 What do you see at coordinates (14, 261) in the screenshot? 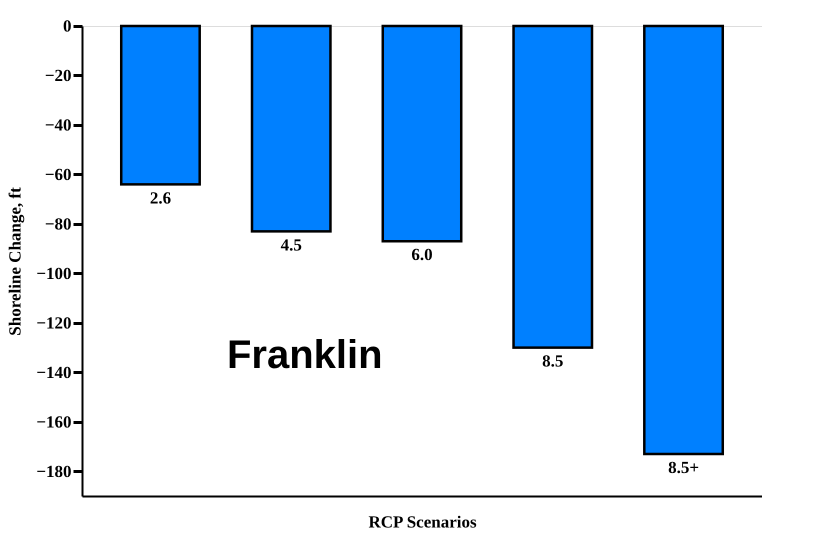
I see `y-axis-title: Shoreline Change, ft` at bounding box center [14, 261].